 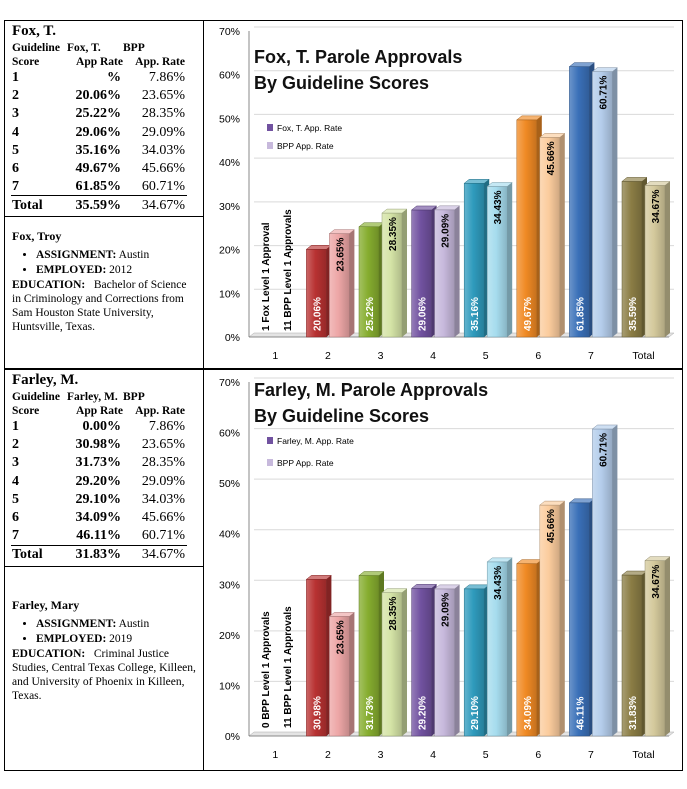 I want to click on category-label: 7, so click(x=591, y=755).